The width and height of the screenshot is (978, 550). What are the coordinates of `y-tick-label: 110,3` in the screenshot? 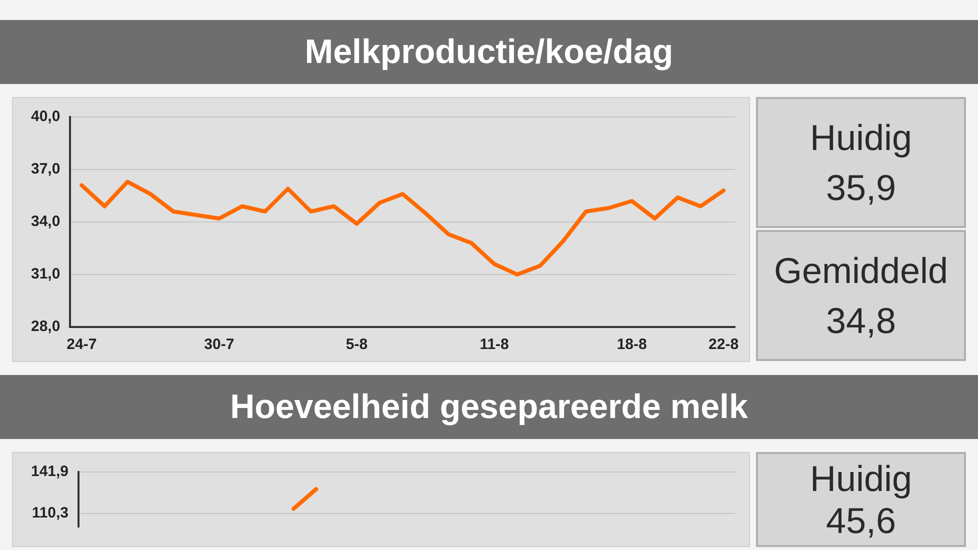 It's located at (50, 513).